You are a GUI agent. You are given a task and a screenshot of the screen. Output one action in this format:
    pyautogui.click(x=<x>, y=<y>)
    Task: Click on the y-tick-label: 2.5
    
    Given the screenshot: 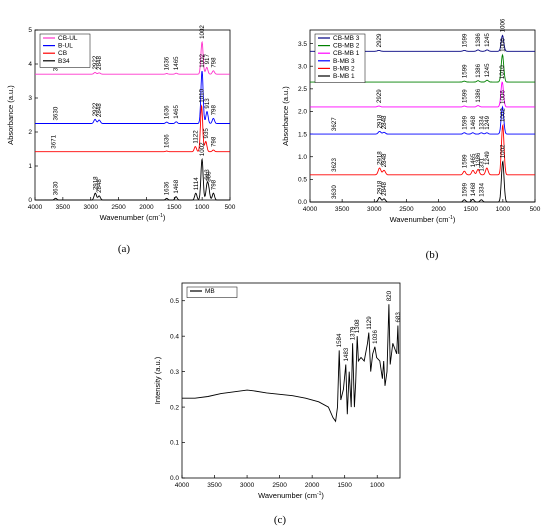 What is the action you would take?
    pyautogui.click(x=302, y=89)
    